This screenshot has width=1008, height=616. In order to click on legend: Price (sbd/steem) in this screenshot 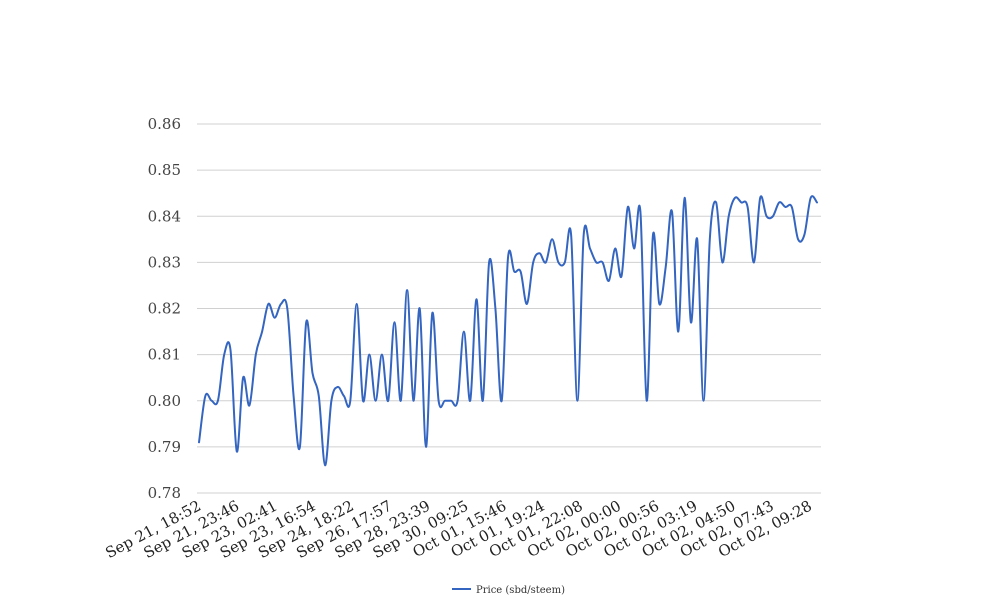, I will do `click(508, 590)`.